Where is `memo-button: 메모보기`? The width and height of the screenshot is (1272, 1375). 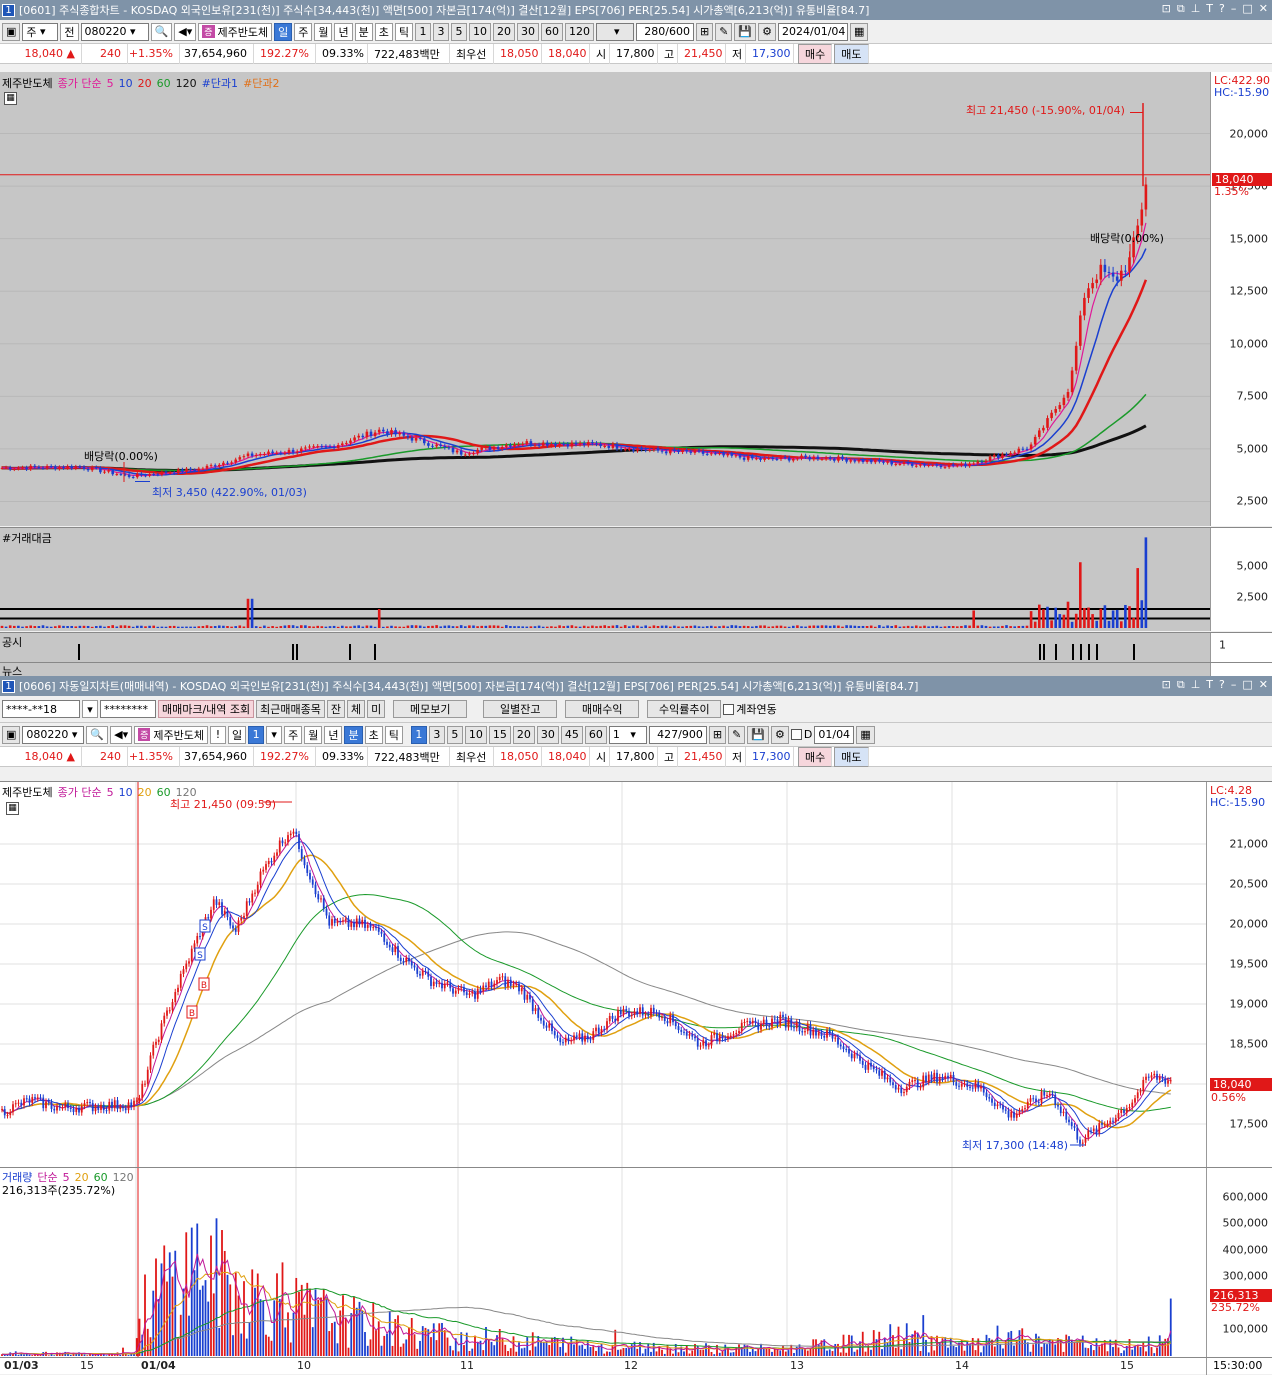 memo-button: 메모보기 is located at coordinates (430, 709).